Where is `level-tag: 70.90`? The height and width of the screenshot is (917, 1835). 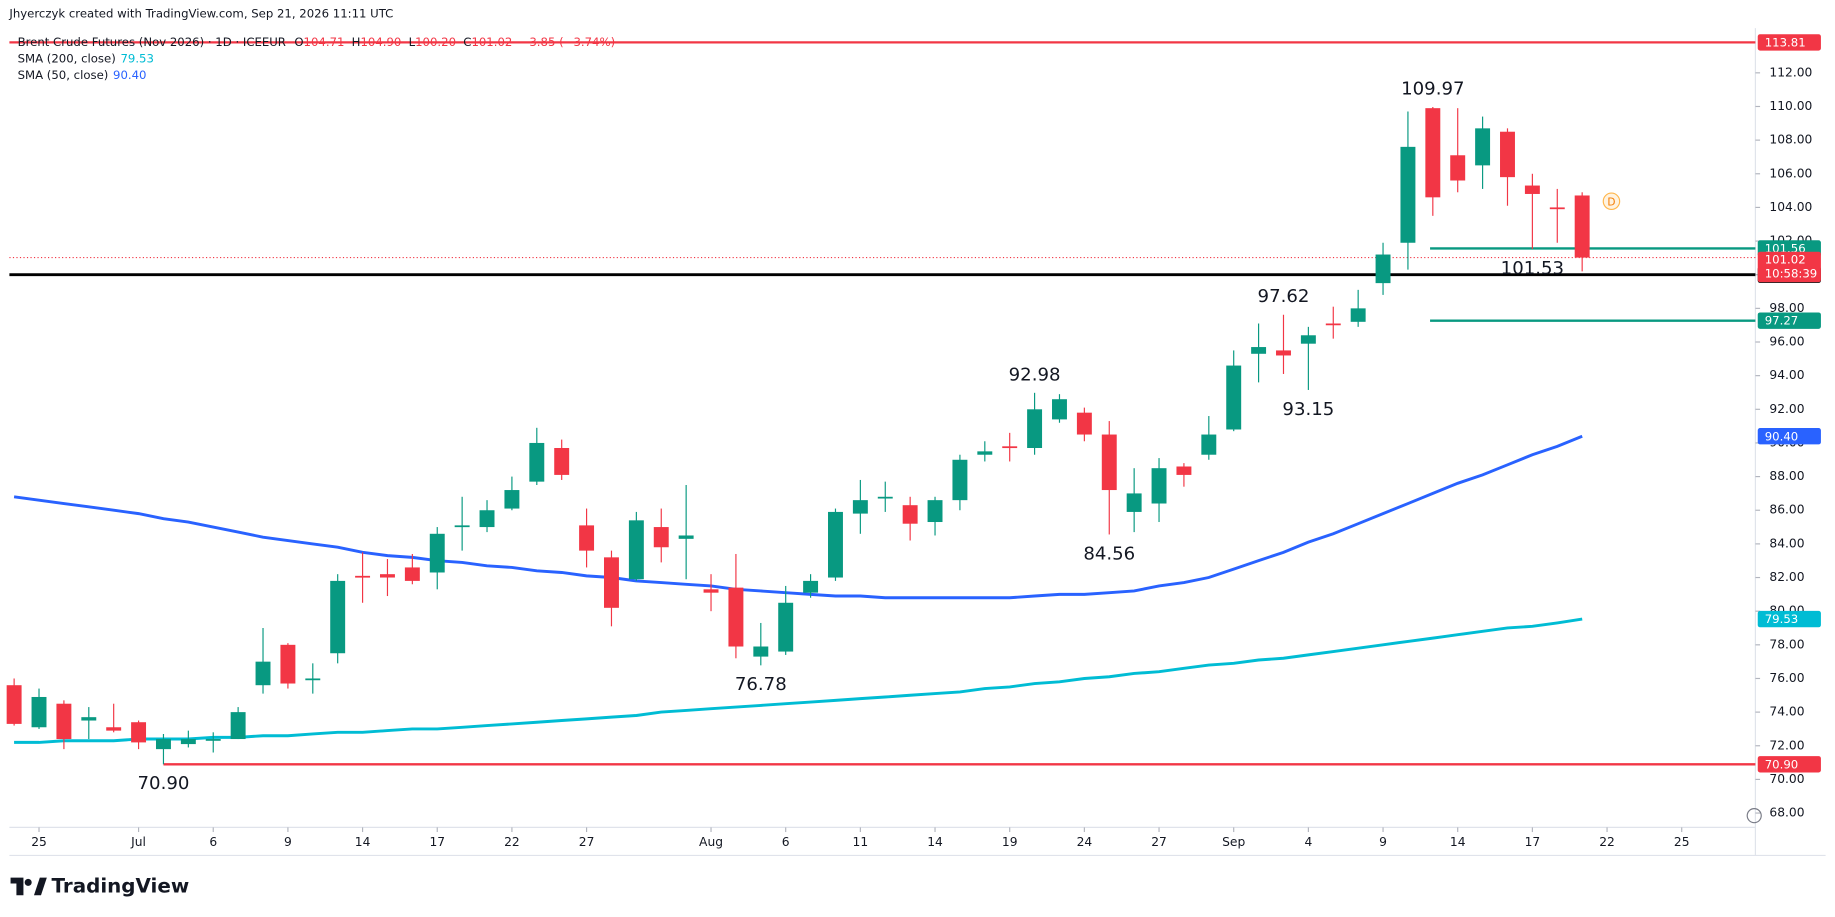 level-tag: 70.90 is located at coordinates (1781, 764).